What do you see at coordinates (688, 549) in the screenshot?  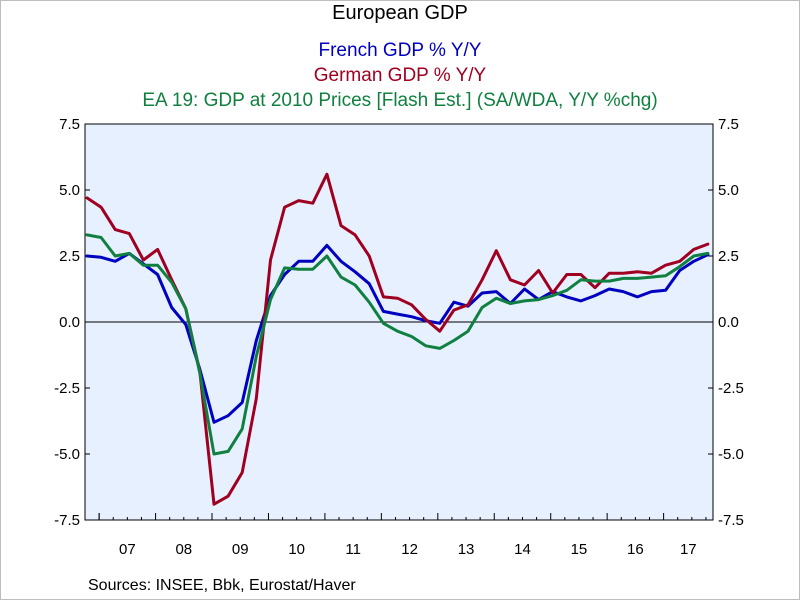 I see `x-tick-label: 17` at bounding box center [688, 549].